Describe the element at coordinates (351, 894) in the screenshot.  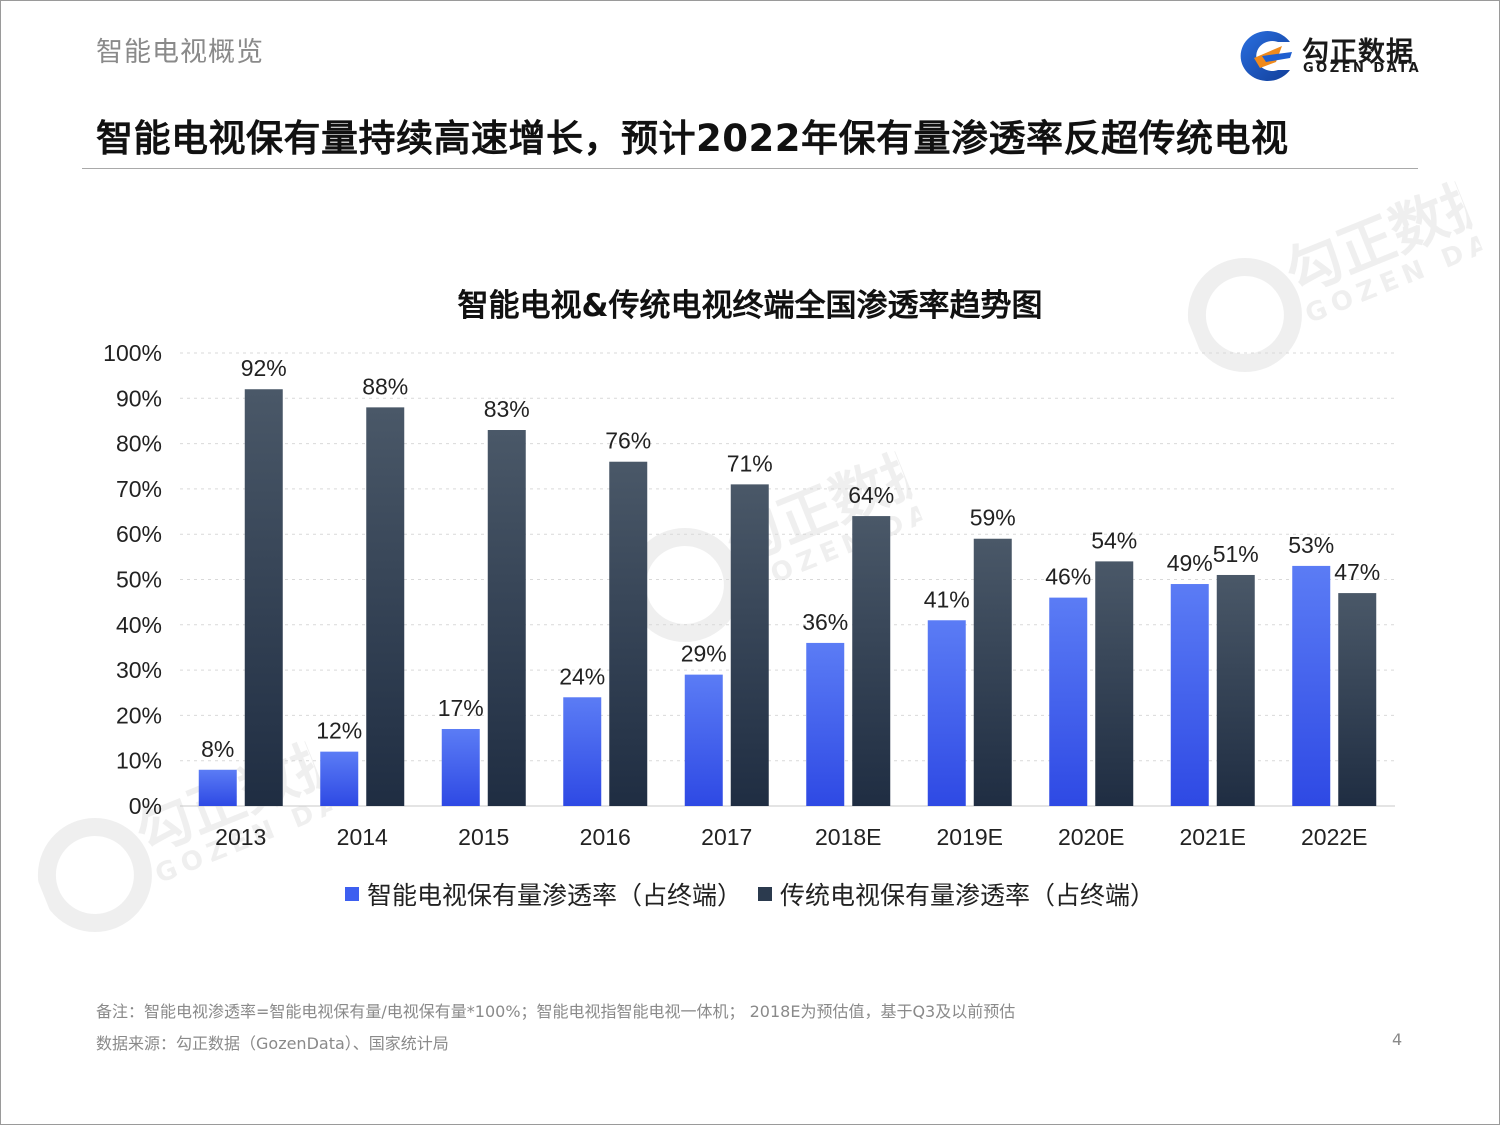
I see `legend-swatch-smart` at that location.